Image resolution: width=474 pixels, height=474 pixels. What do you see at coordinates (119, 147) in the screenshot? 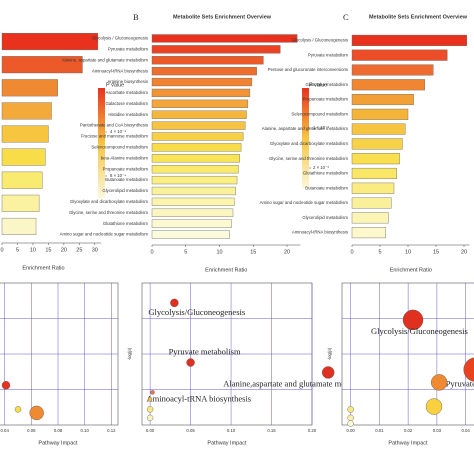
I see `category-label: Selenocompound metabolism` at bounding box center [119, 147].